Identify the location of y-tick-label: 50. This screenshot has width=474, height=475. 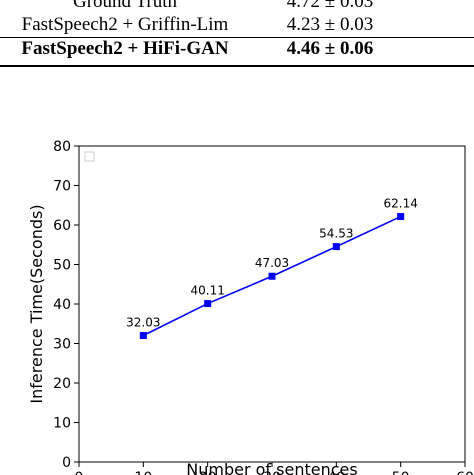
(62, 266).